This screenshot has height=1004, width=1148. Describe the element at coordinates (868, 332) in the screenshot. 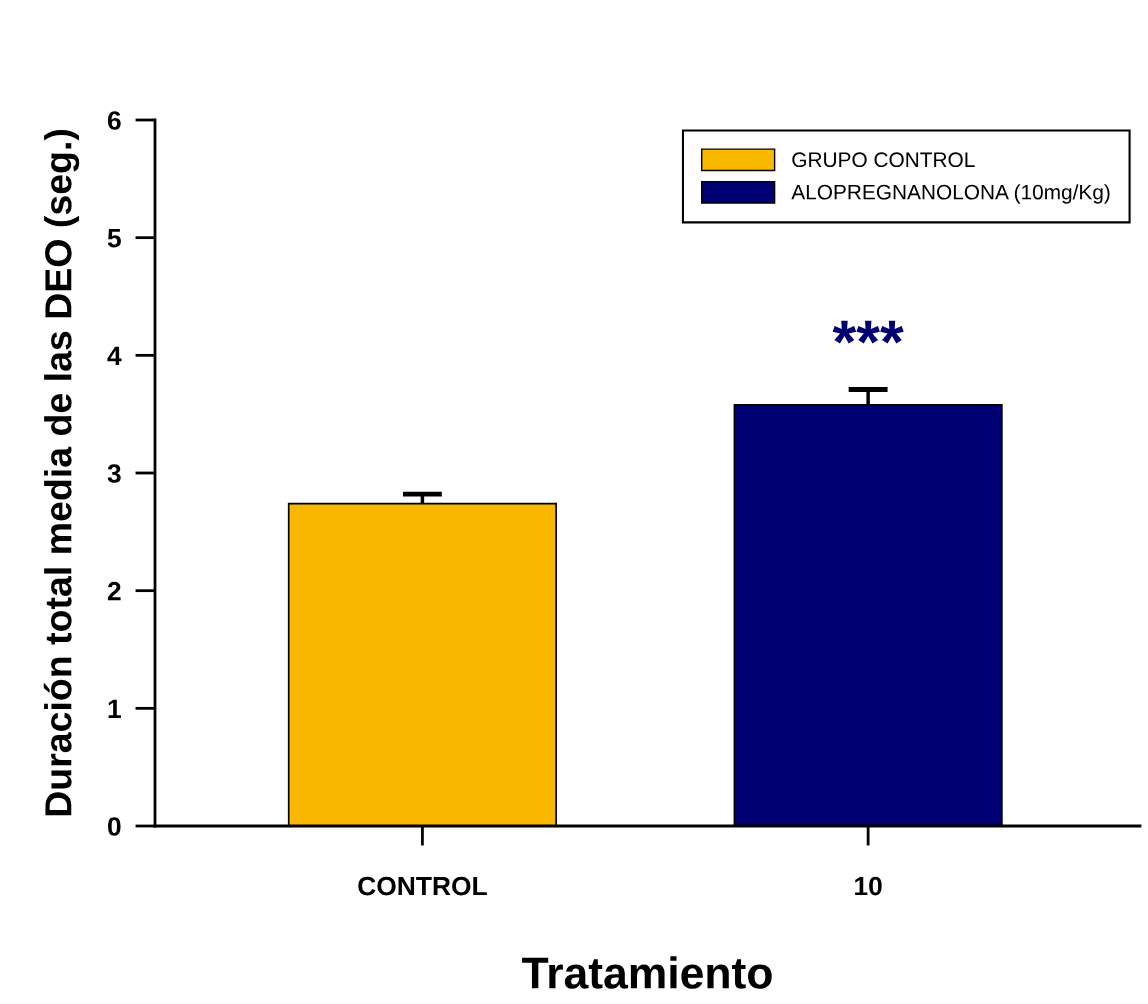

I see `annotation: ***` at that location.